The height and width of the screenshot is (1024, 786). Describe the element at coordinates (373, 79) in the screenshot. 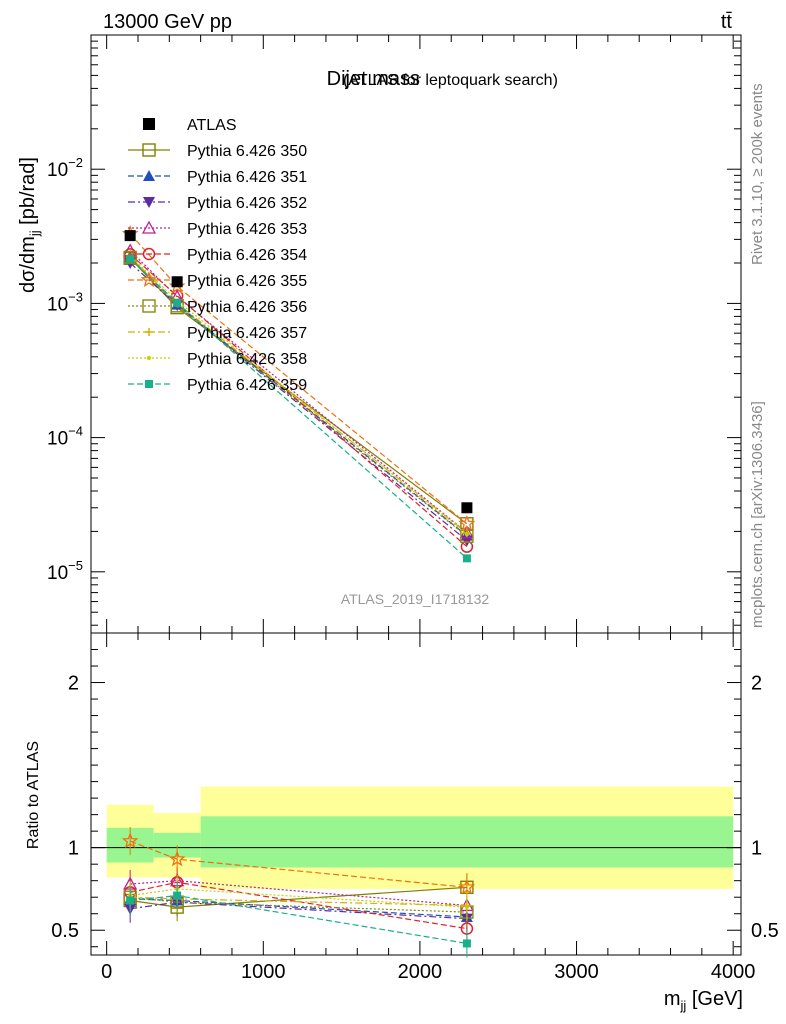

I see `title-main: Dijet mass` at that location.